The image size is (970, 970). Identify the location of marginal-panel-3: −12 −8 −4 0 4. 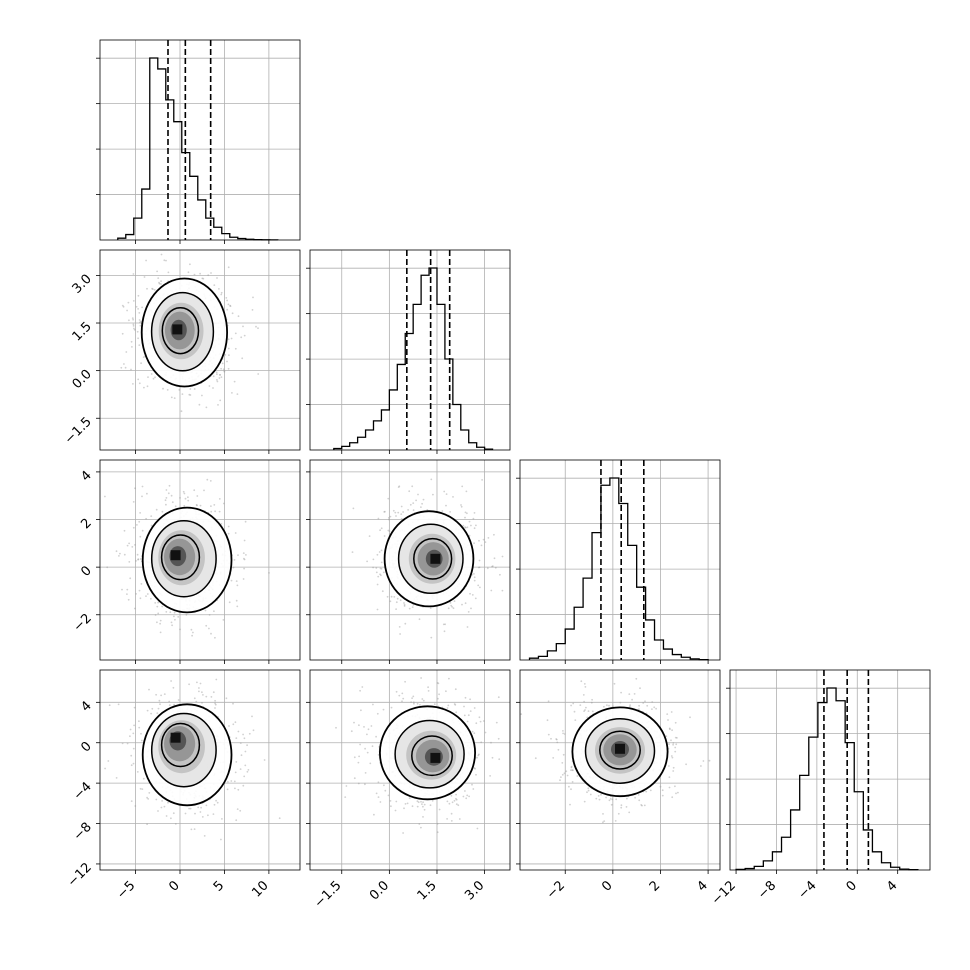
(820, 788).